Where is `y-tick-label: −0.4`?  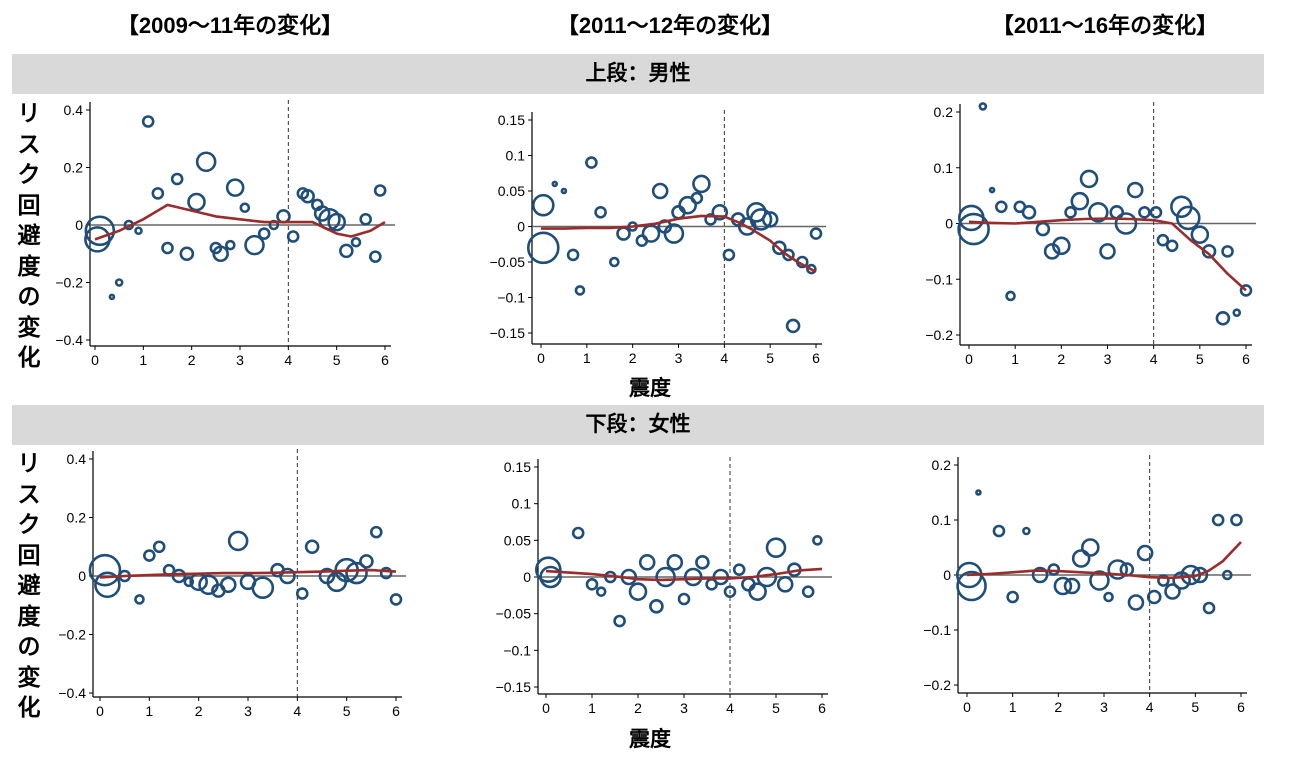
y-tick-label: −0.4 is located at coordinates (69, 340).